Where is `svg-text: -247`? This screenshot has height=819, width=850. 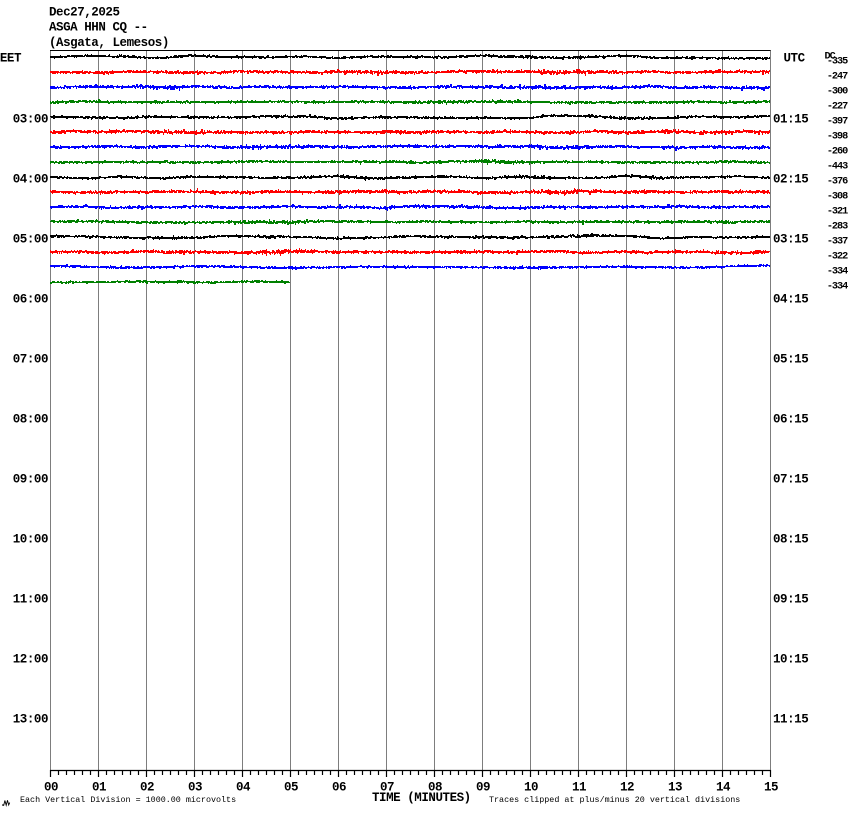
svg-text: -247 is located at coordinates (837, 77).